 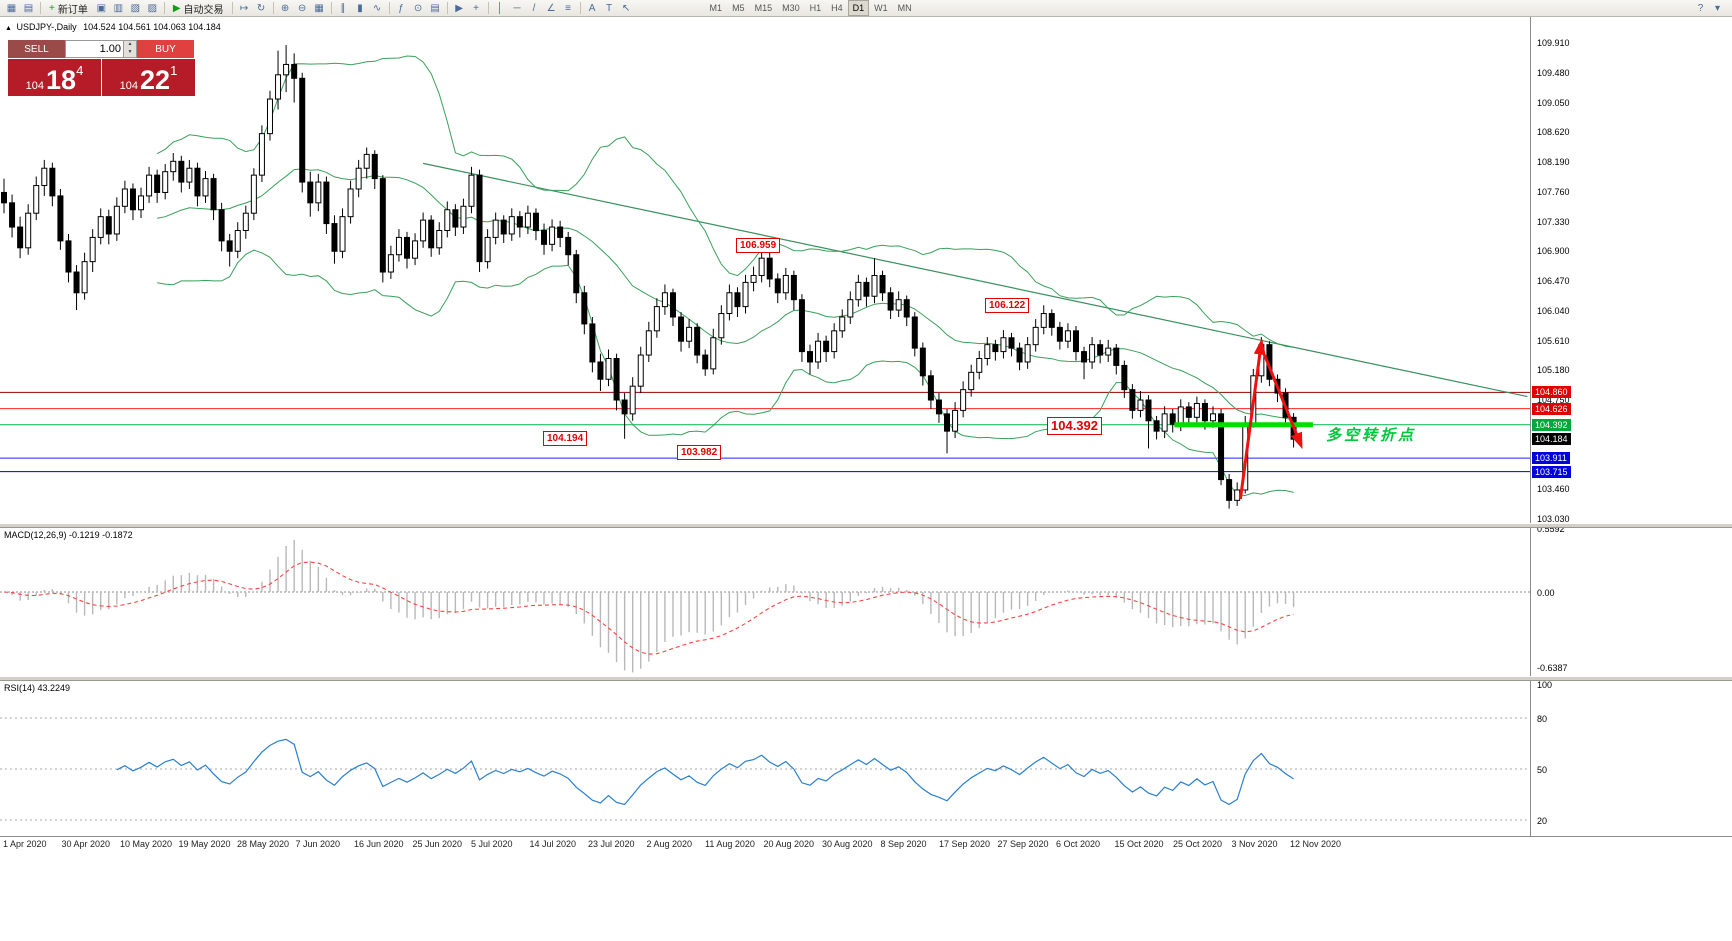 I want to click on hline-icon: ─, so click(x=517, y=8).